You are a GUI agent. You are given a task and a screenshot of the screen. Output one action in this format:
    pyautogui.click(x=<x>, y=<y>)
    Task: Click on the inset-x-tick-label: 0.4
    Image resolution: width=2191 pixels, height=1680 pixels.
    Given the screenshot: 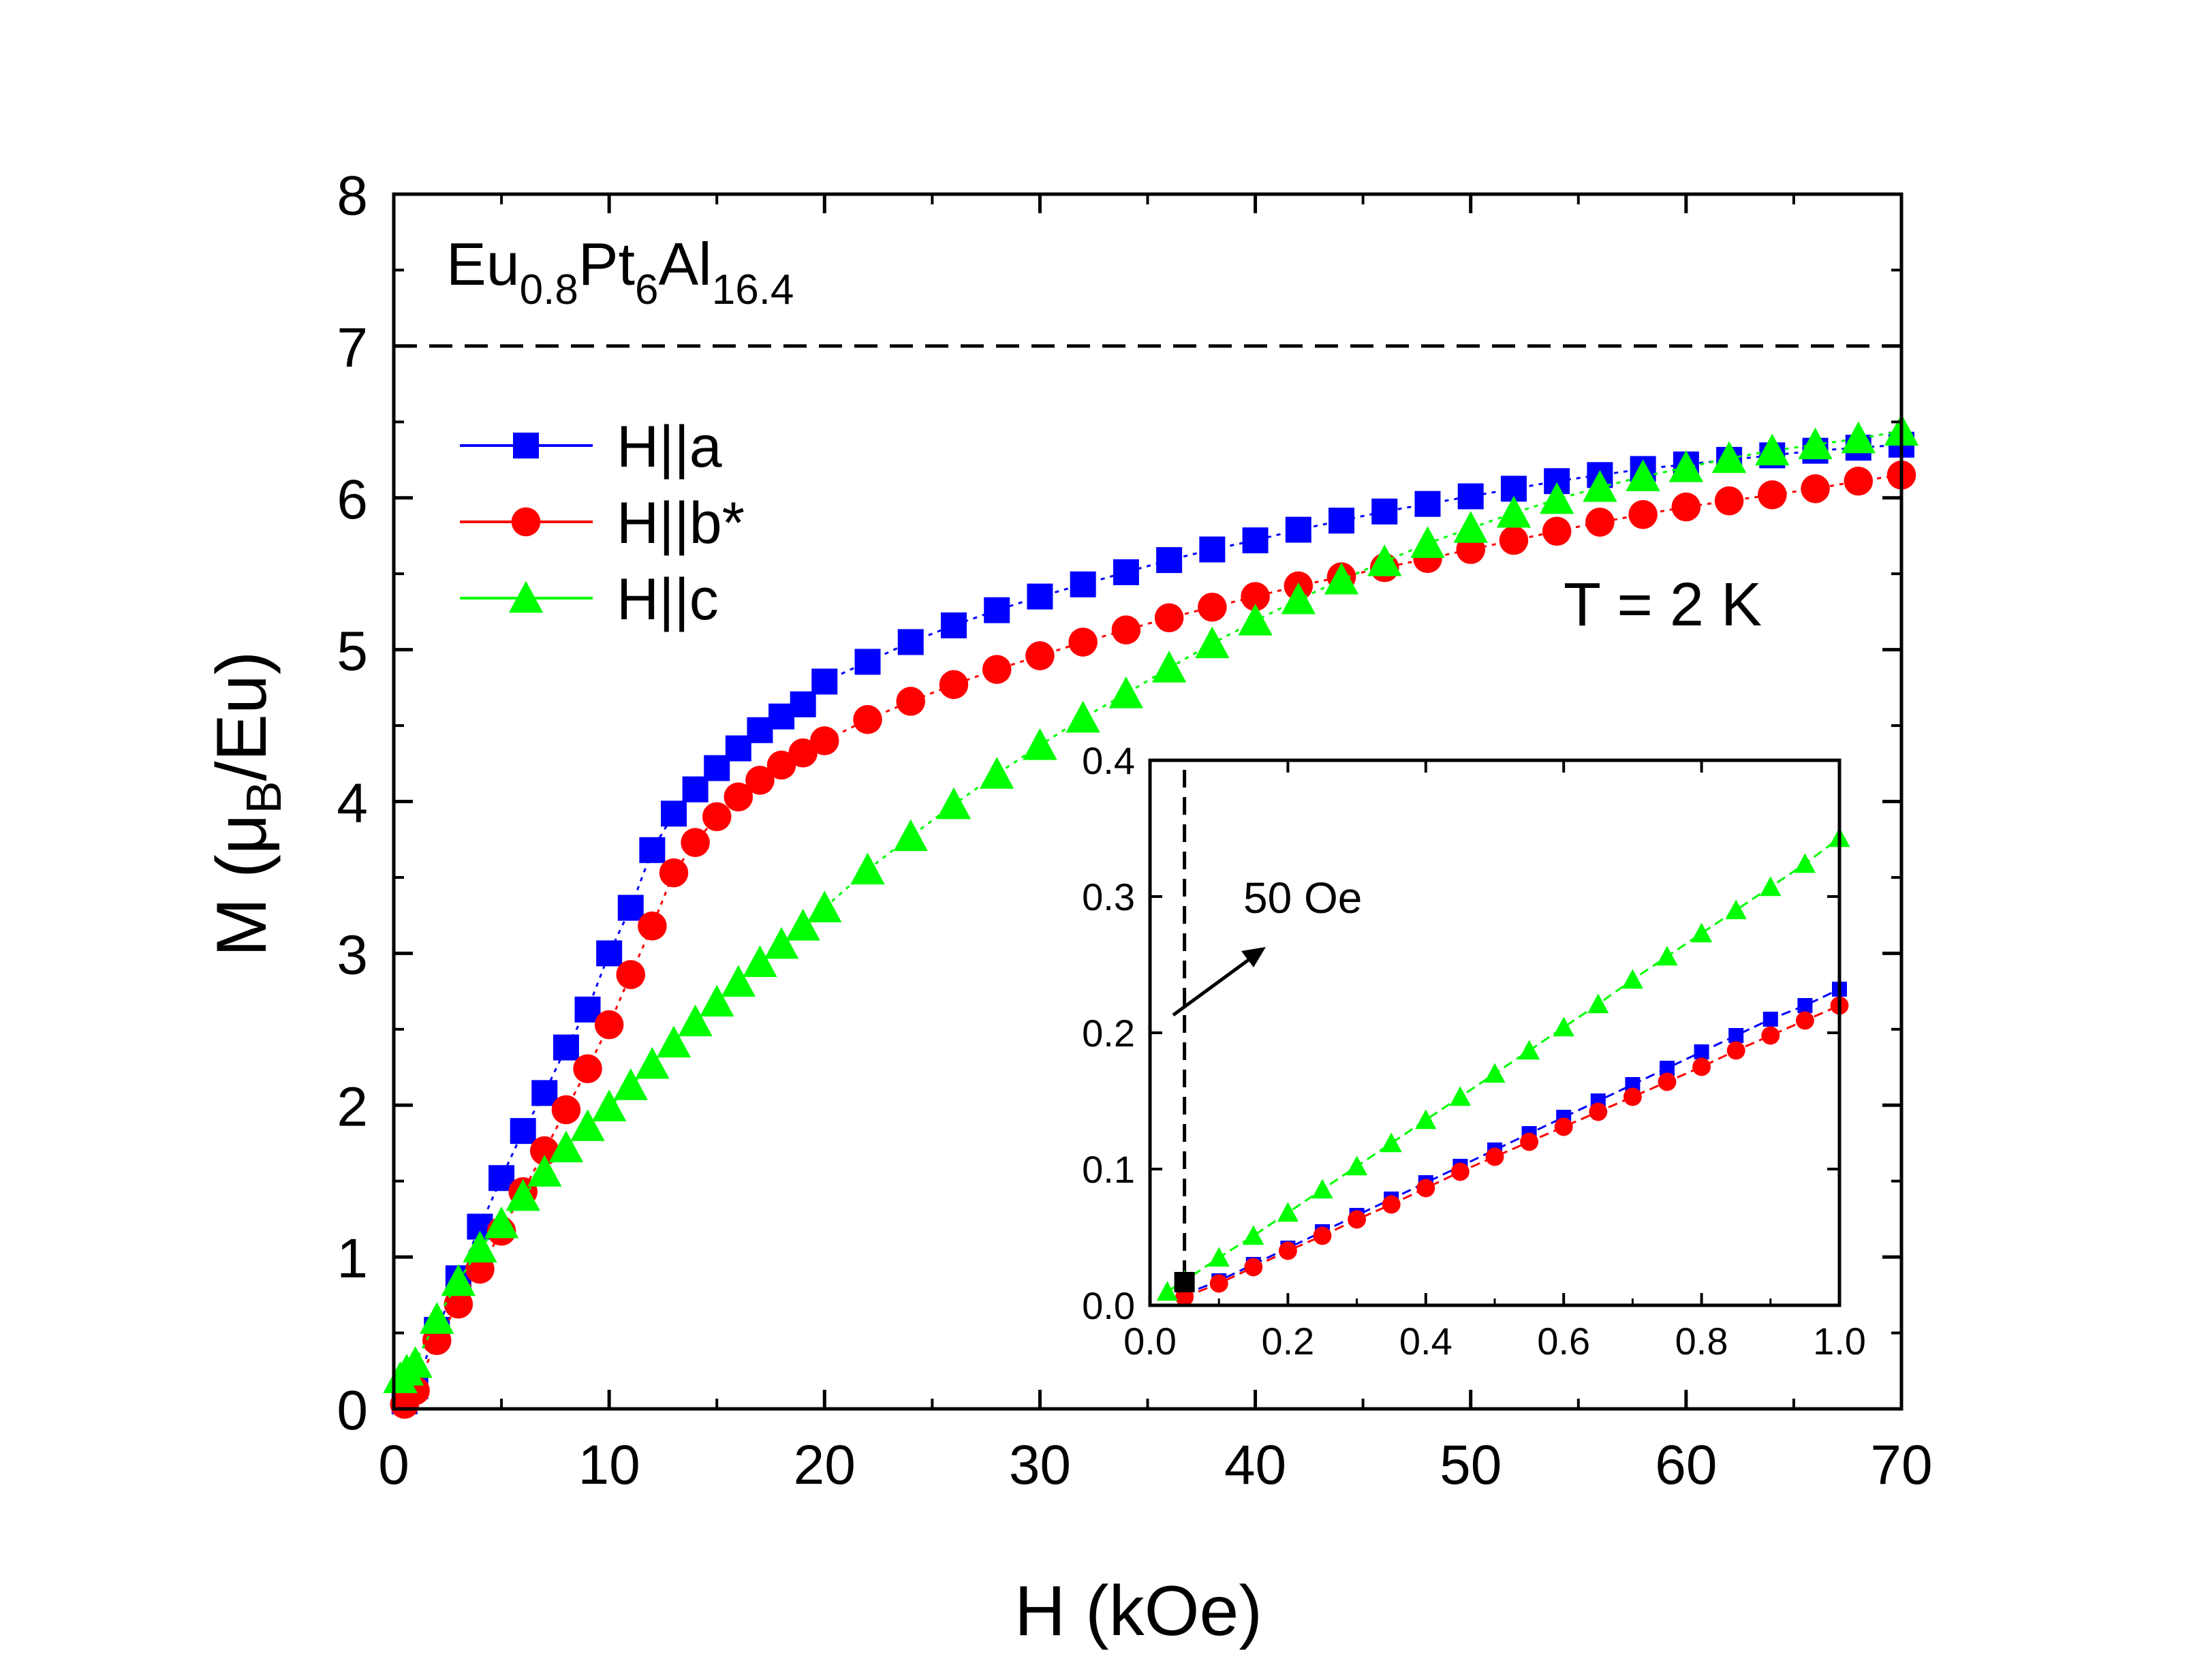 What is the action you would take?
    pyautogui.click(x=1425, y=1341)
    